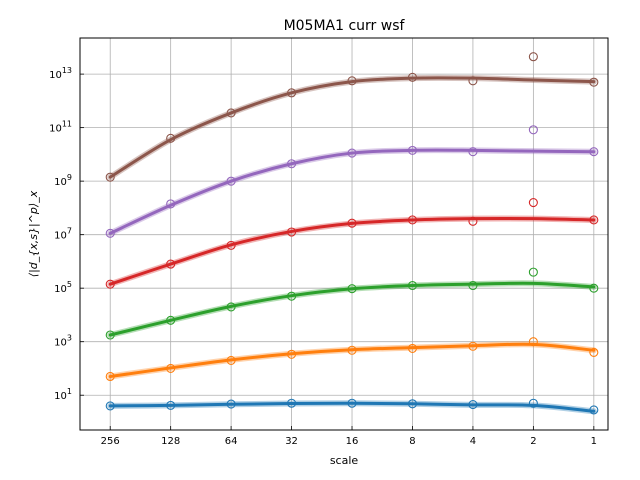 This screenshot has width=640, height=480. What do you see at coordinates (344, 460) in the screenshot?
I see `x-axis-label: scale` at bounding box center [344, 460].